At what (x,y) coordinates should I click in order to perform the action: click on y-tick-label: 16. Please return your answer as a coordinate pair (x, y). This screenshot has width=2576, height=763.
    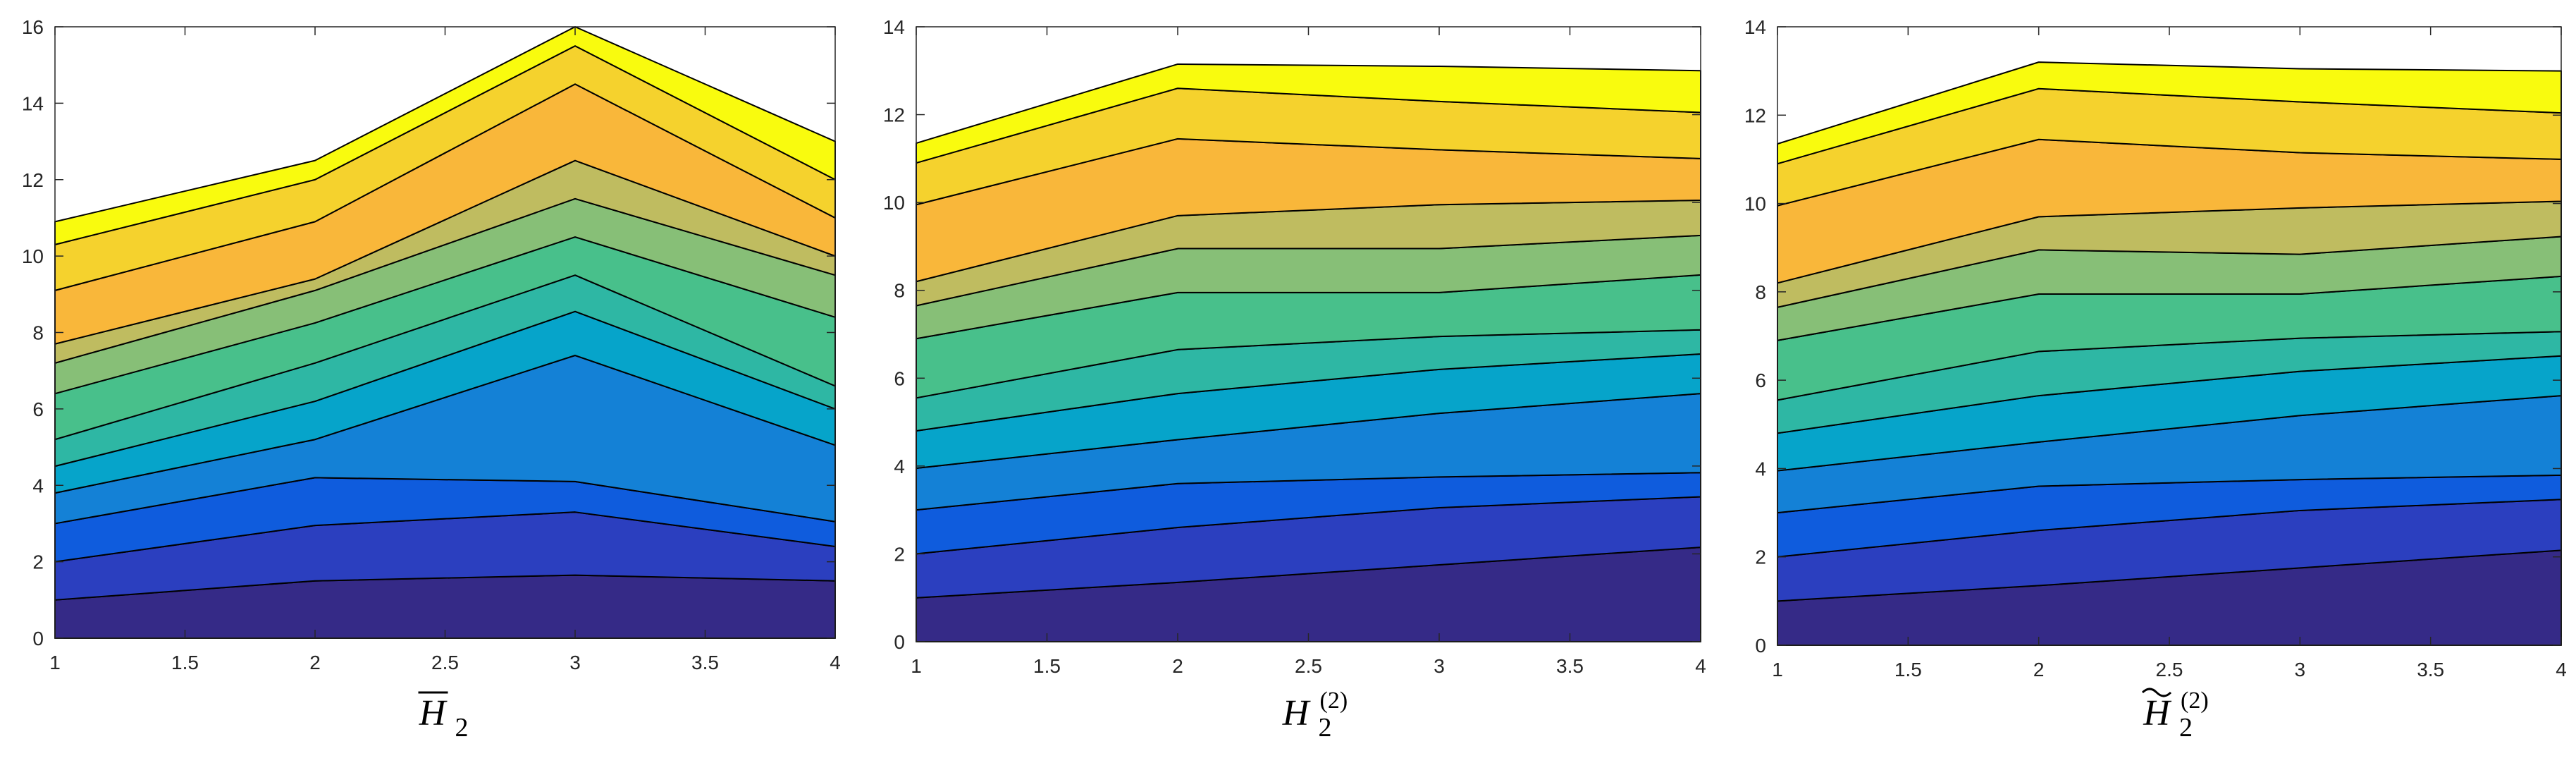
    Looking at the image, I should click on (33, 27).